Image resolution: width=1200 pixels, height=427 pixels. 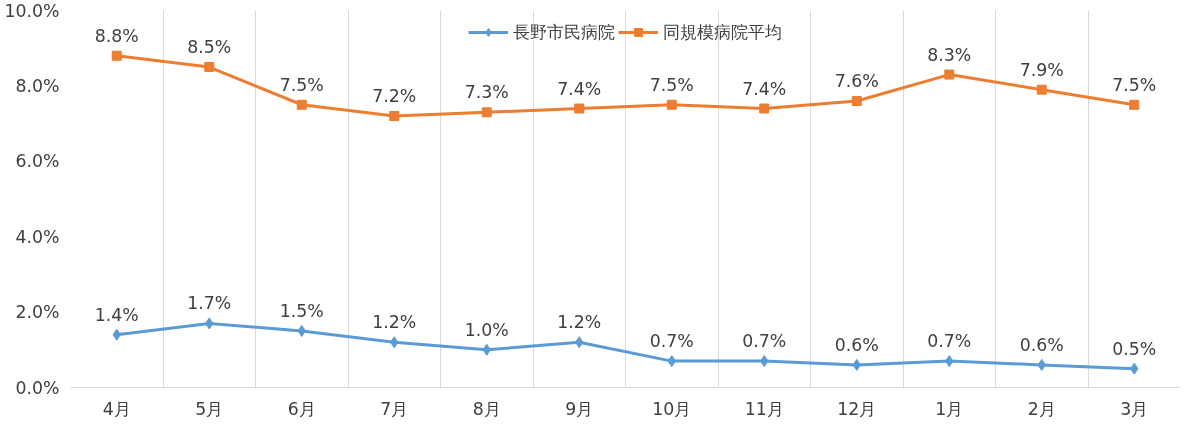 What do you see at coordinates (722, 32) in the screenshot?
I see `legend-label: 同規模病院平均` at bounding box center [722, 32].